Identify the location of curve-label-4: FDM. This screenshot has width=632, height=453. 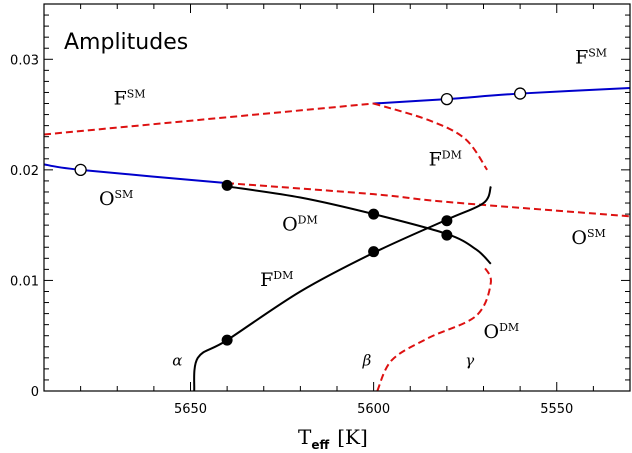
(445, 159).